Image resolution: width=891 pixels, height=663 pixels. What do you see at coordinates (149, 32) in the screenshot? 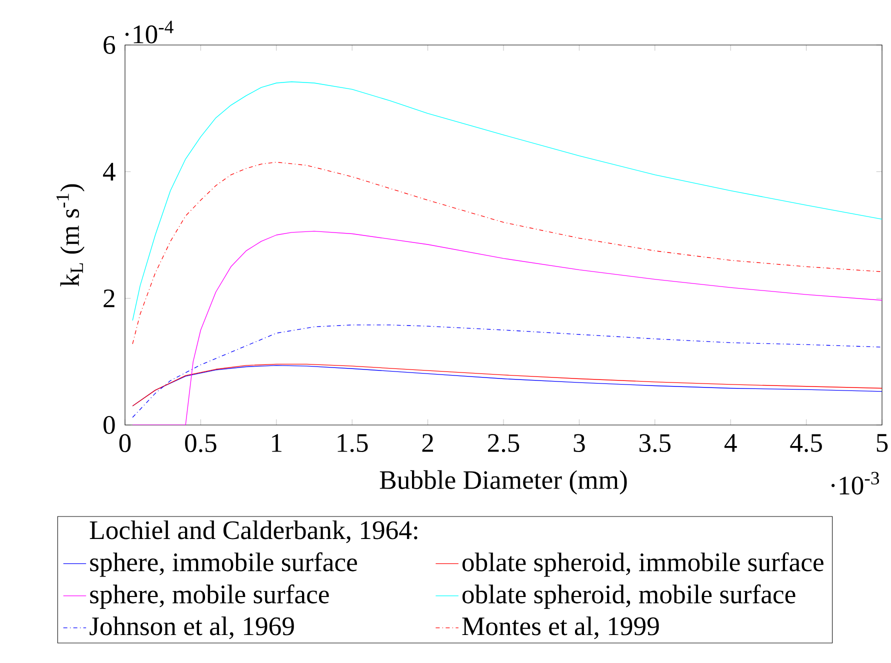
I see `text: ·10$^{-4}$` at bounding box center [149, 32].